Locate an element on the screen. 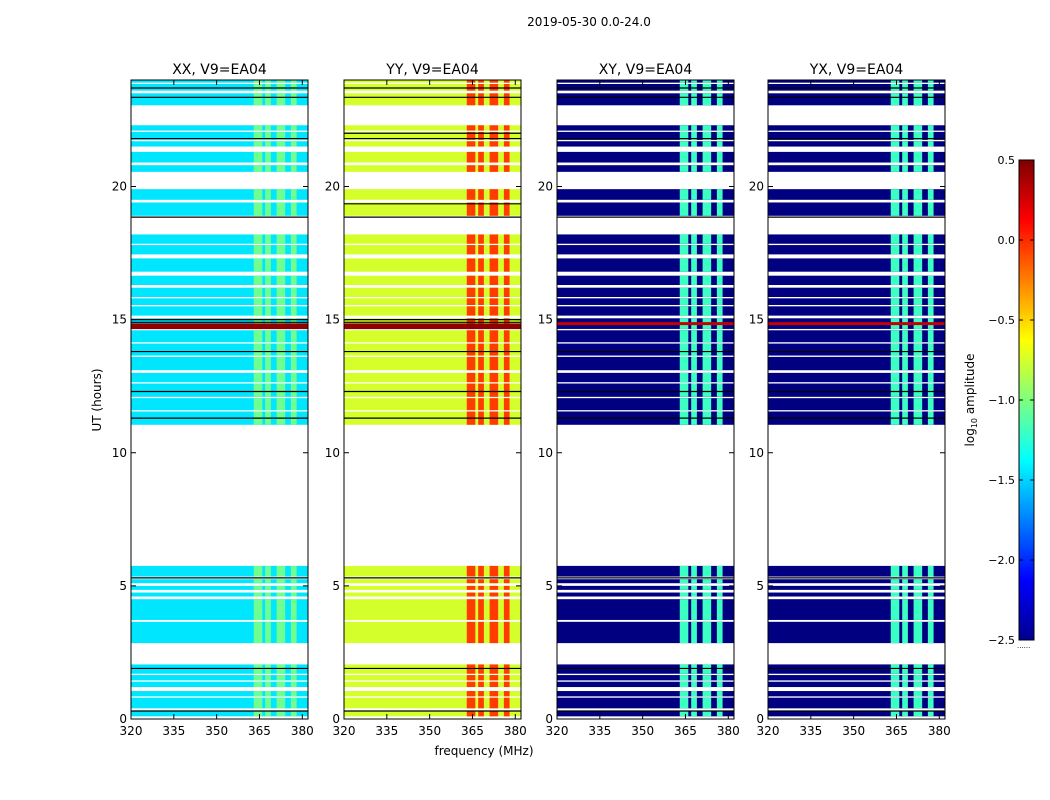 This screenshot has width=1050, height=800. x-axis-label: frequency (MHz) is located at coordinates (483, 751).